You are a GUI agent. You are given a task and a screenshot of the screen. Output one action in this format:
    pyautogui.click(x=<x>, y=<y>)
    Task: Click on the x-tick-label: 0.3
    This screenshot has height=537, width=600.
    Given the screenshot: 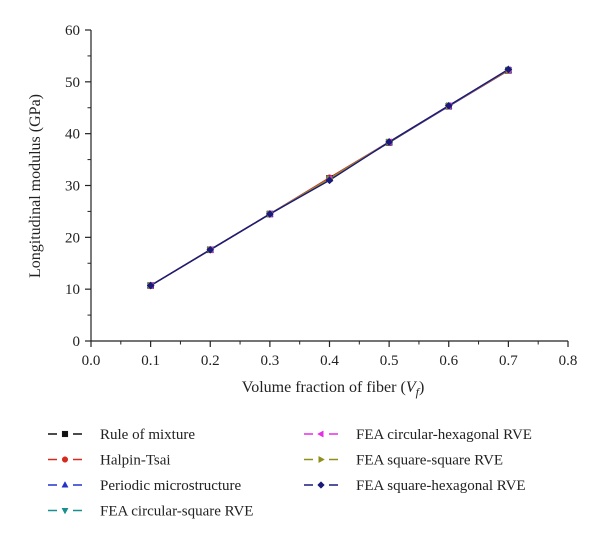 What is the action you would take?
    pyautogui.click(x=270, y=361)
    